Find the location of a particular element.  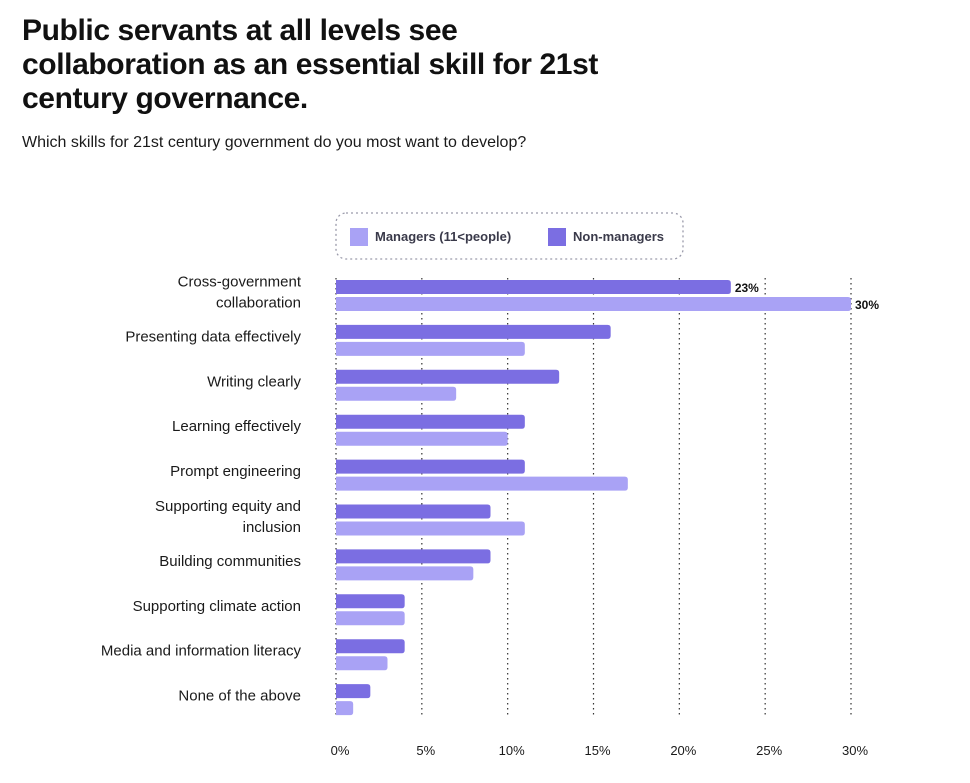

legend: Managers (11<people) Non-managers is located at coordinates (509, 236).